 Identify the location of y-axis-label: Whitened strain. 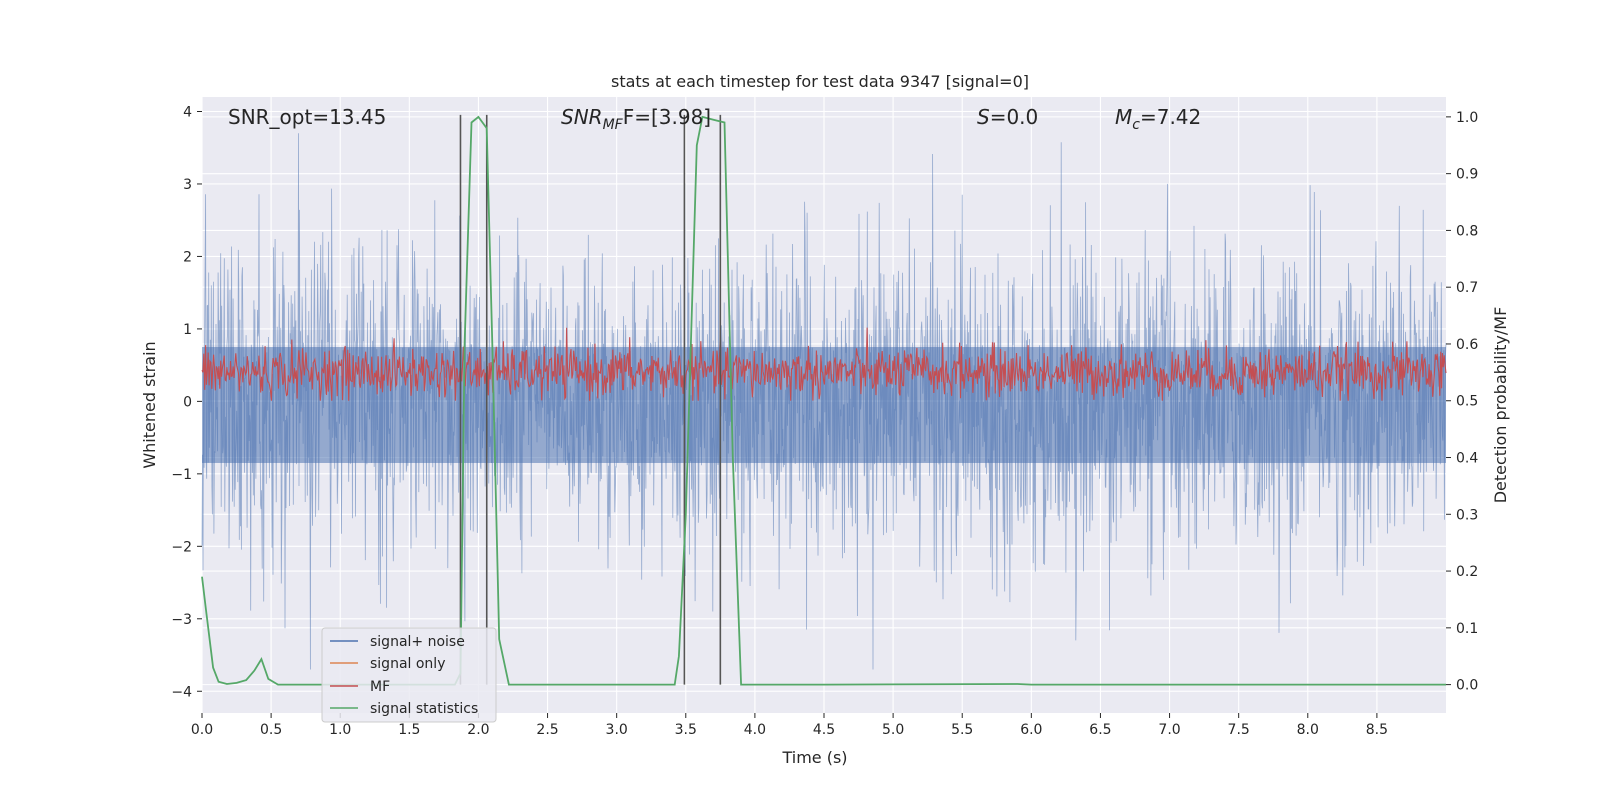
(149, 404).